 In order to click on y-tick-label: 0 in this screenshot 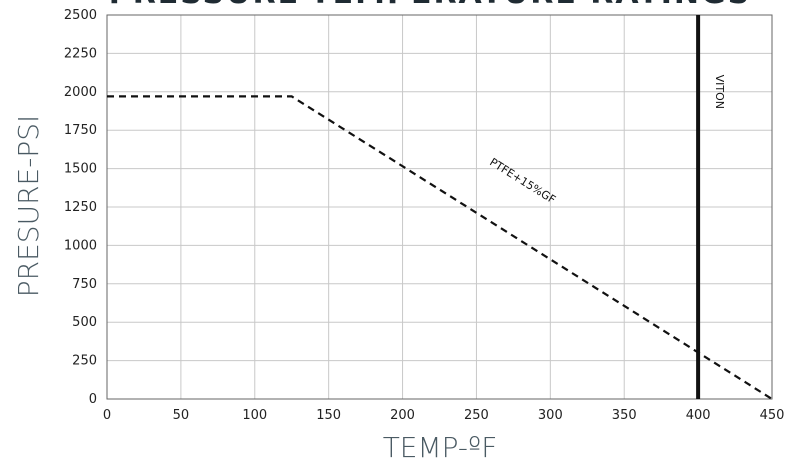, I will do `click(93, 399)`.